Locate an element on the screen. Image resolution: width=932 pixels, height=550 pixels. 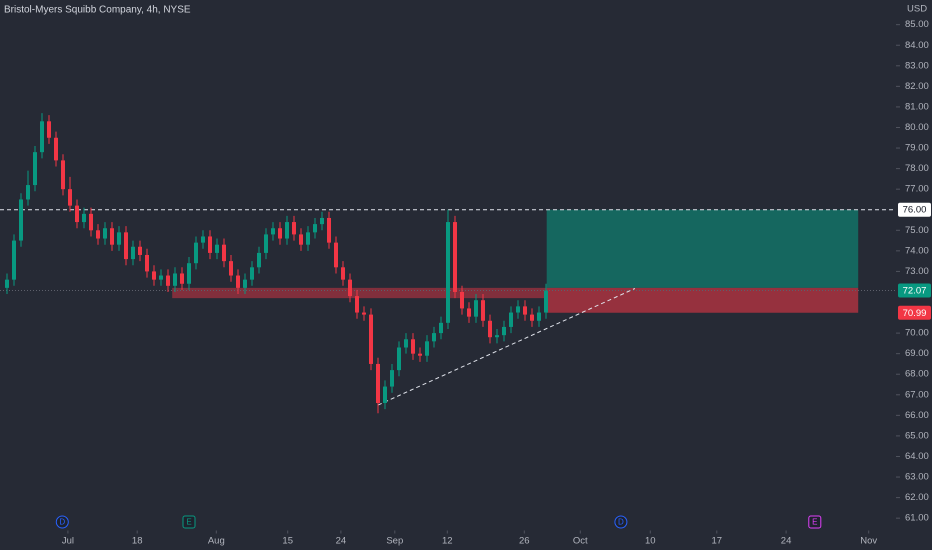
y-tick-label: 63.00 is located at coordinates (917, 477).